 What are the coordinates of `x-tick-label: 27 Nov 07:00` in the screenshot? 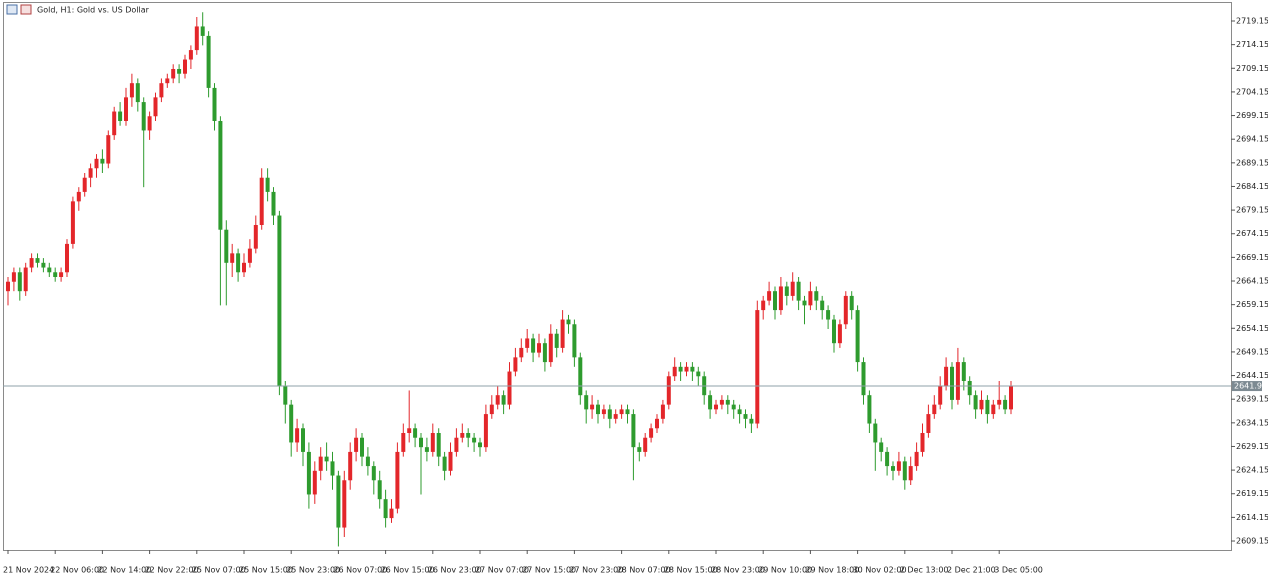 It's located at (502, 570).